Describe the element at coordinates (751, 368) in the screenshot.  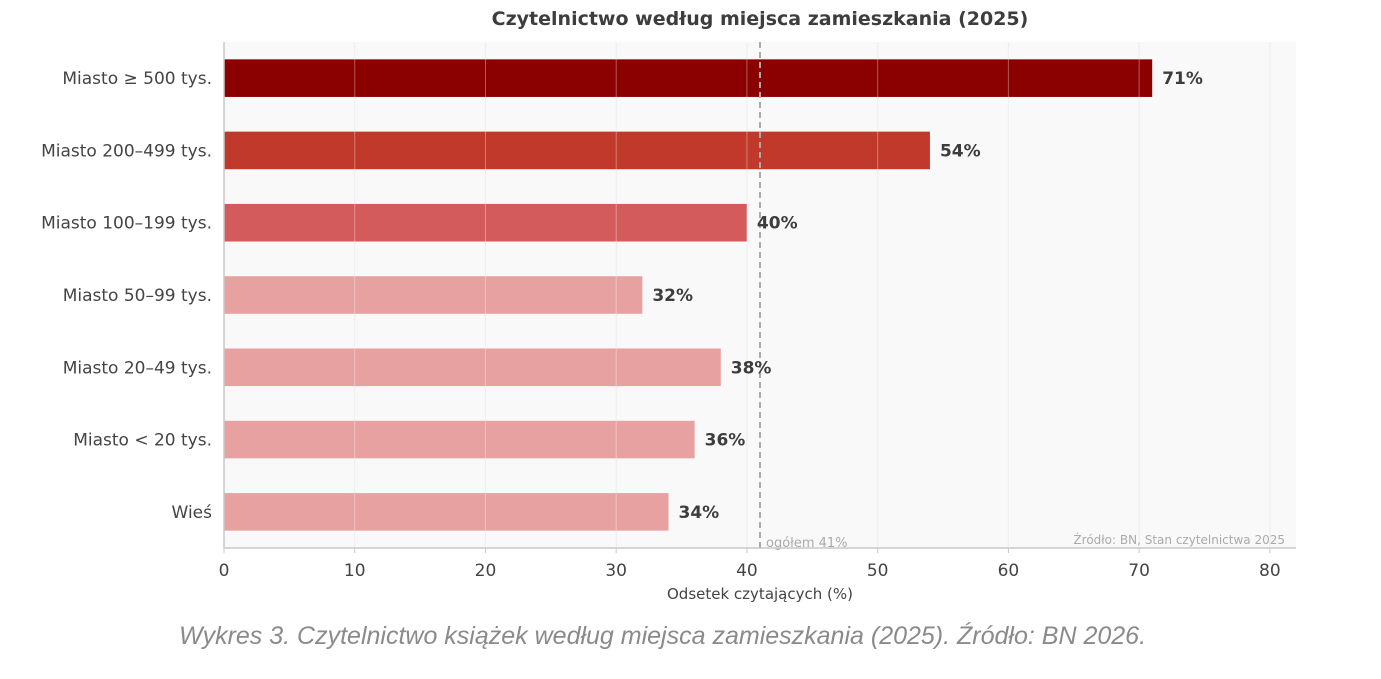
I see `value-label: 38%` at that location.